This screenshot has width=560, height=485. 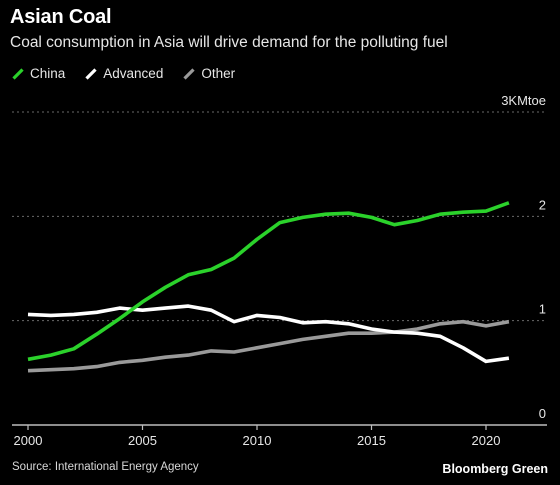 What do you see at coordinates (18, 73) in the screenshot?
I see `china-legend-swatch-icon` at bounding box center [18, 73].